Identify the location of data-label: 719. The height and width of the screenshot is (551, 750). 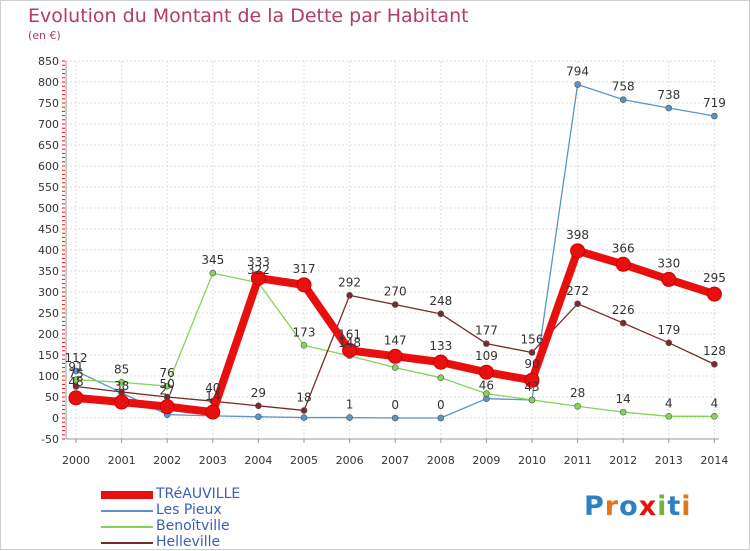
(714, 103).